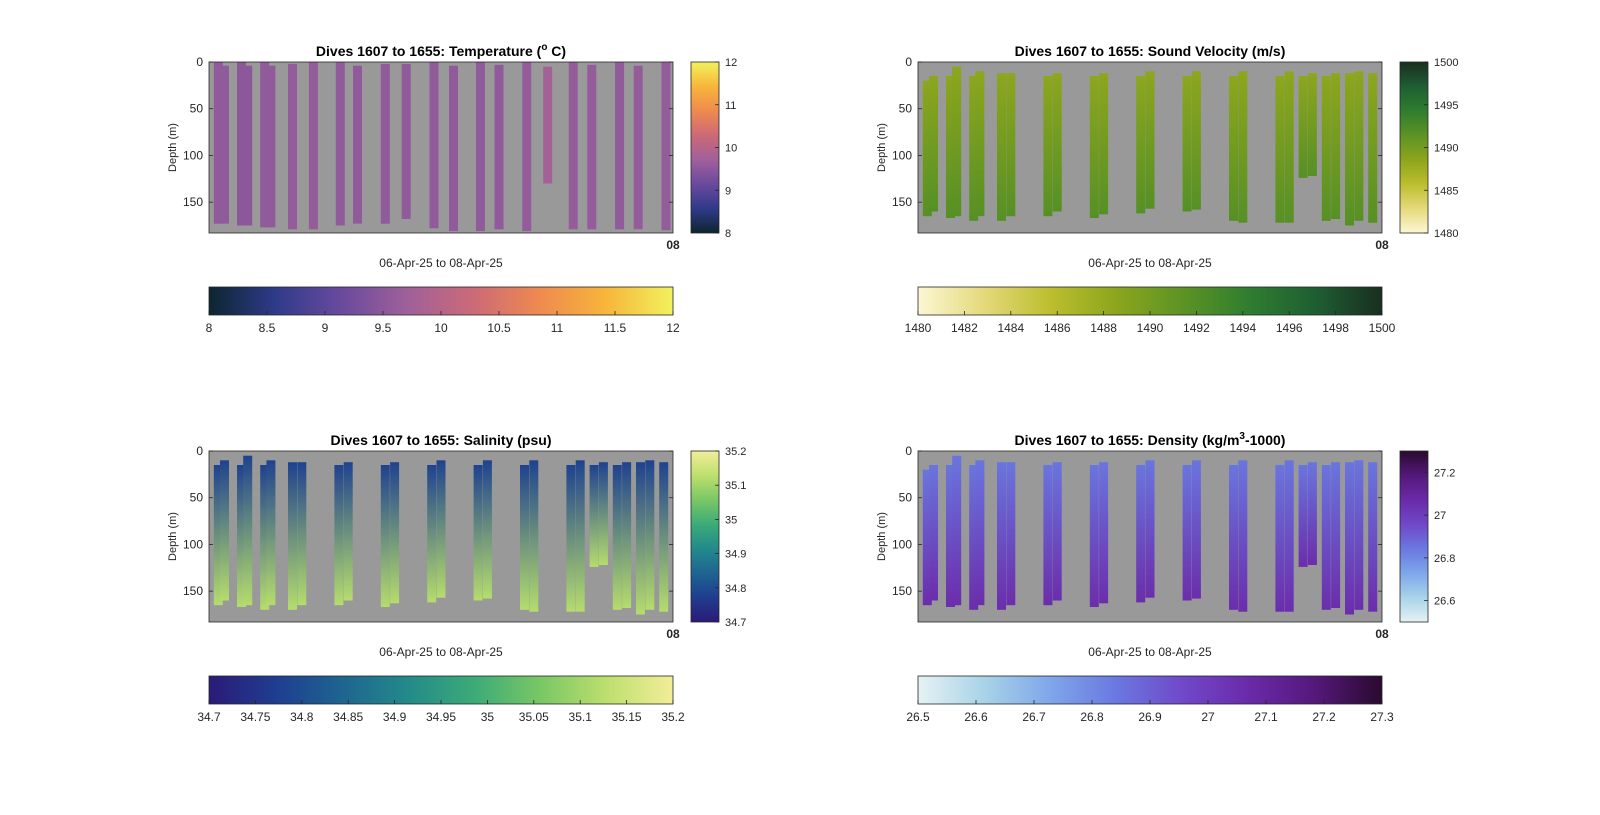 Image resolution: width=1600 pixels, height=815 pixels. I want to click on bottom-colorbar-label: 34.95, so click(441, 717).